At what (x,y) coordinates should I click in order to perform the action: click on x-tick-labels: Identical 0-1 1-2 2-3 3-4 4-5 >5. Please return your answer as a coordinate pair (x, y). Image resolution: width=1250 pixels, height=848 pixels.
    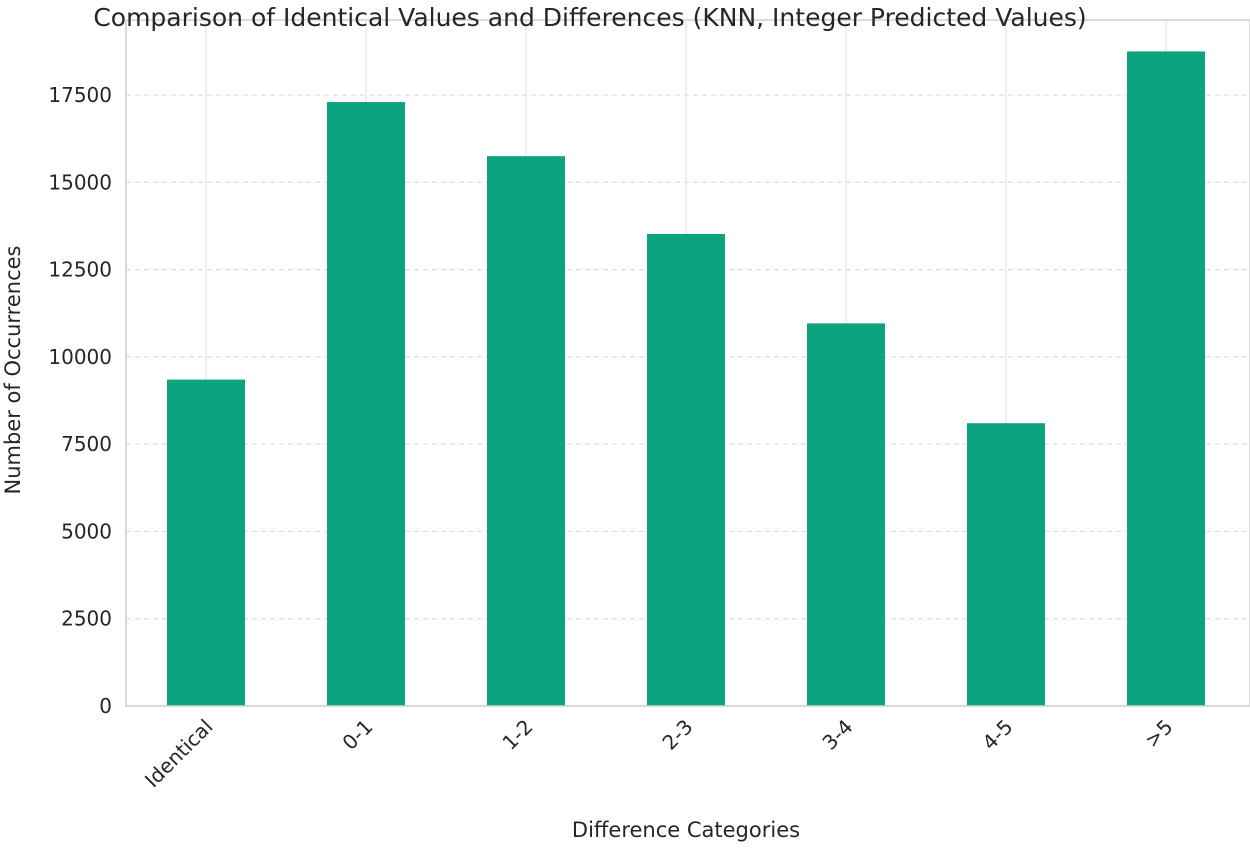
    Looking at the image, I should click on (659, 754).